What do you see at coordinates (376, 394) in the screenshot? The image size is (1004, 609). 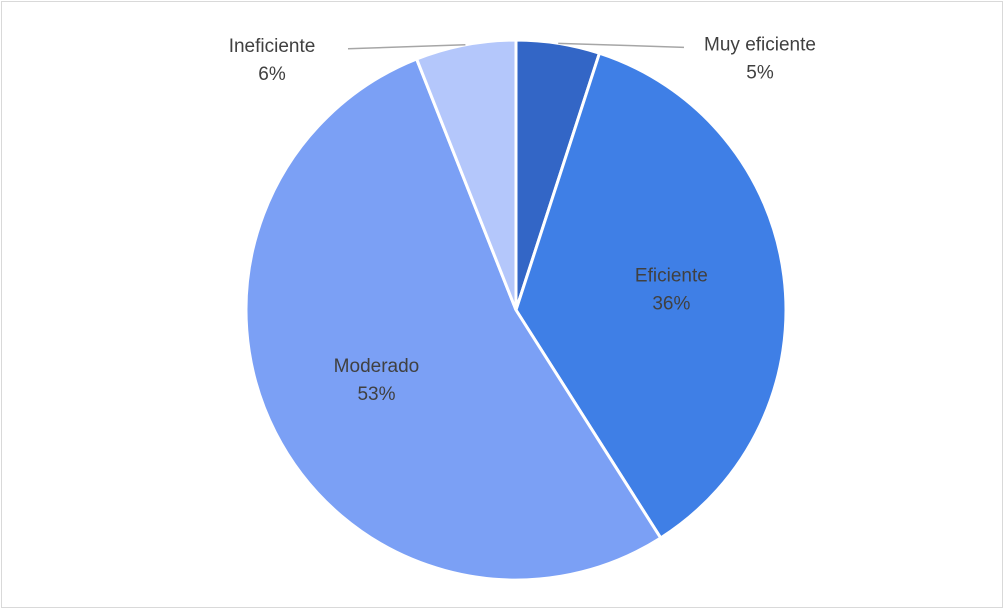 I see `slice-value-label: 53%` at bounding box center [376, 394].